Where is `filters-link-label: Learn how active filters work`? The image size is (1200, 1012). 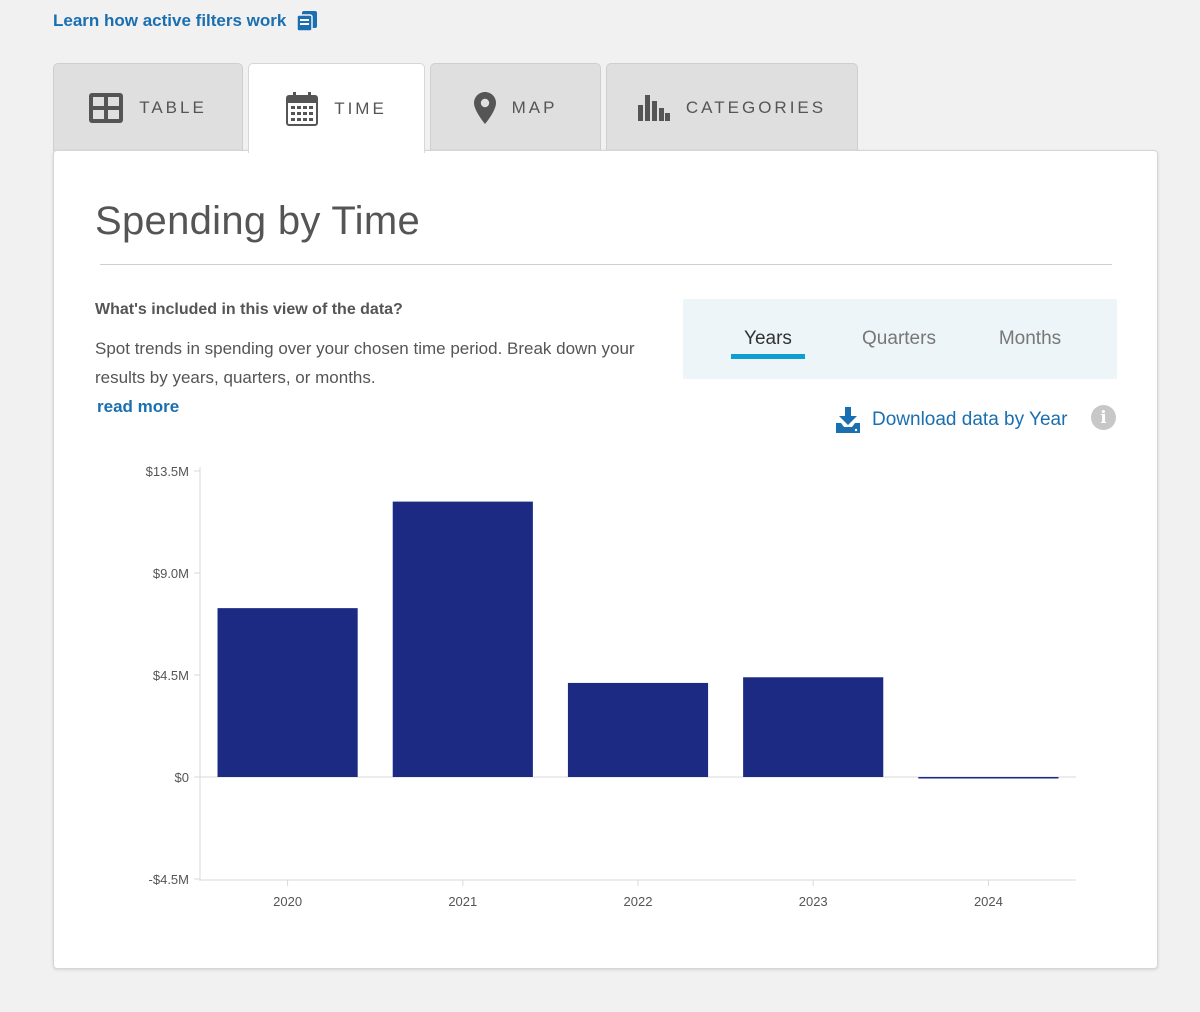 filters-link-label: Learn how active filters work is located at coordinates (170, 20).